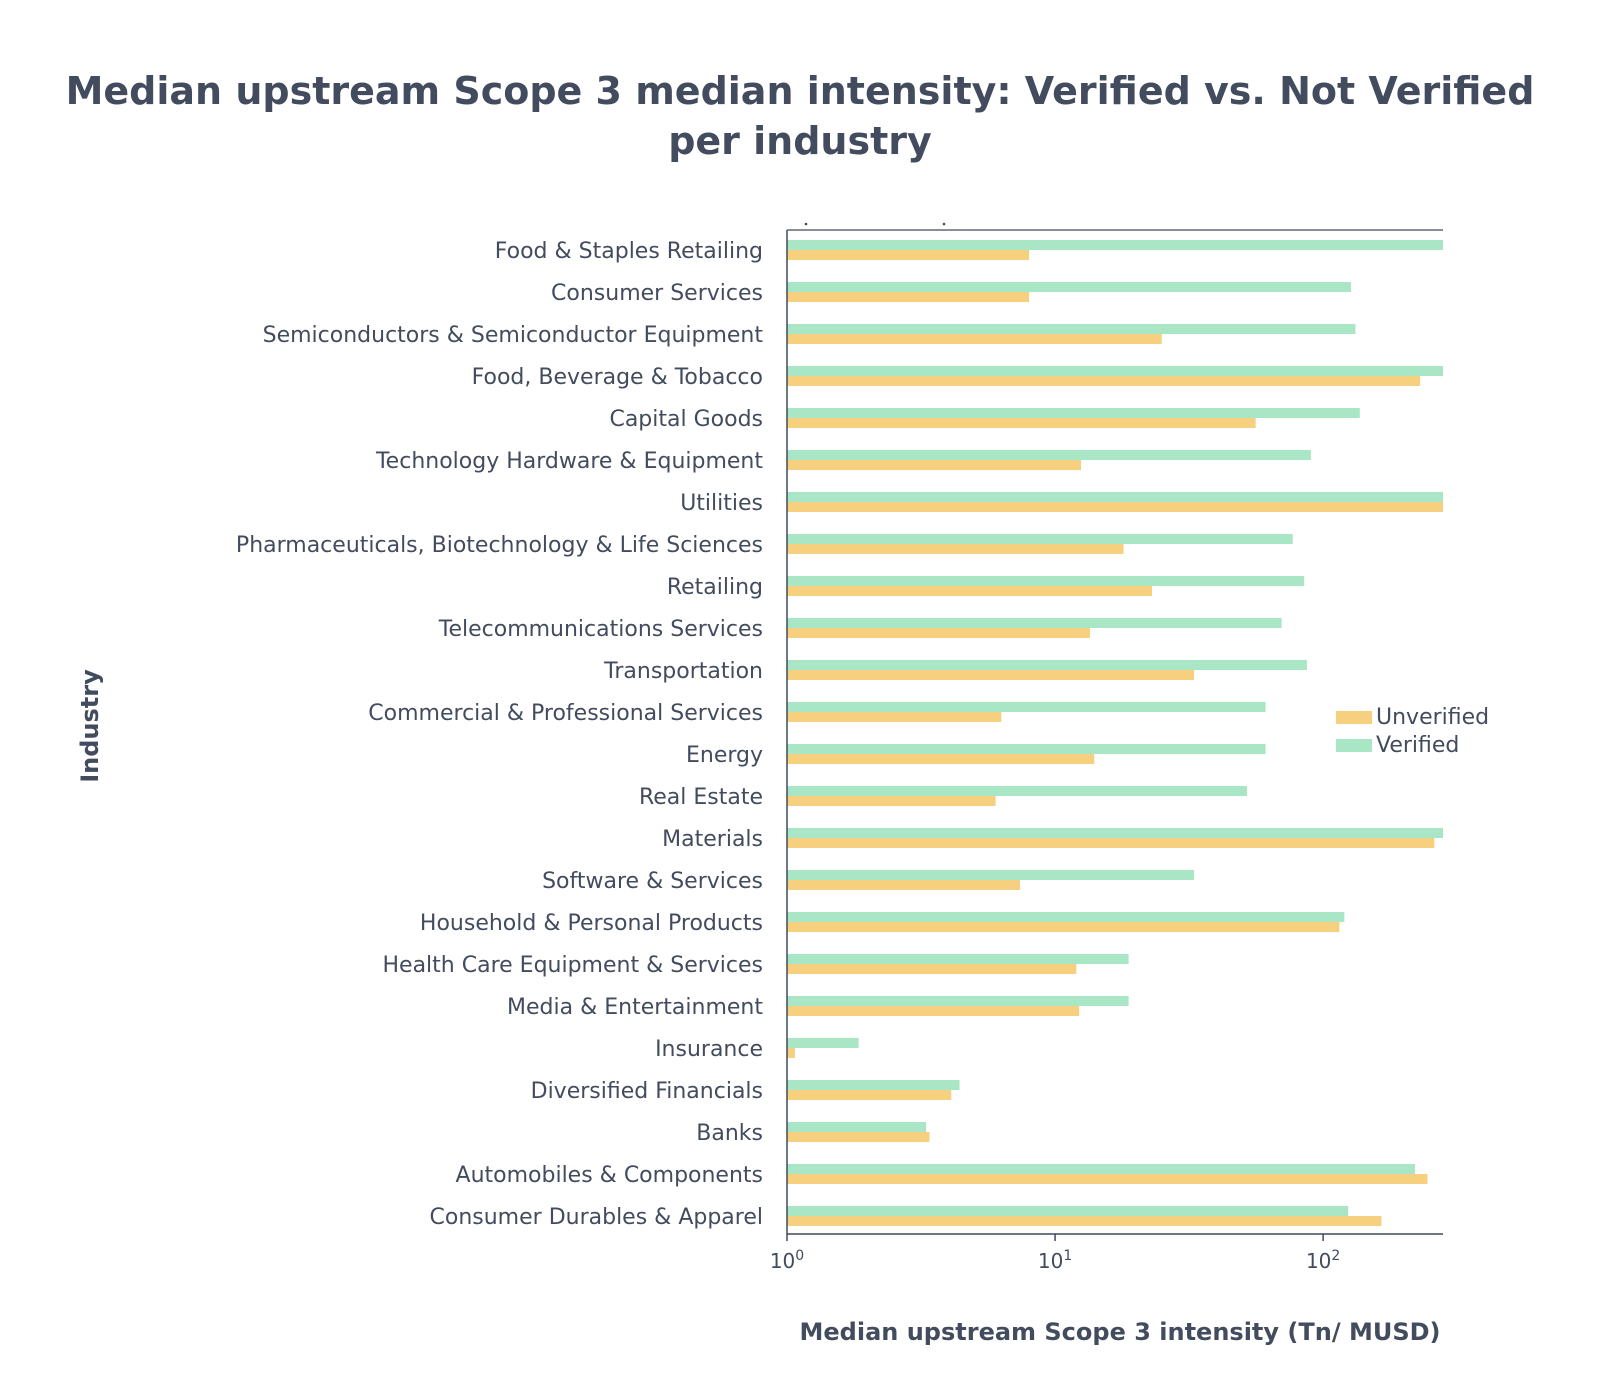 The image size is (1616, 1385). I want to click on category-label-household-personal-products: Household & Personal Products, so click(591, 923).